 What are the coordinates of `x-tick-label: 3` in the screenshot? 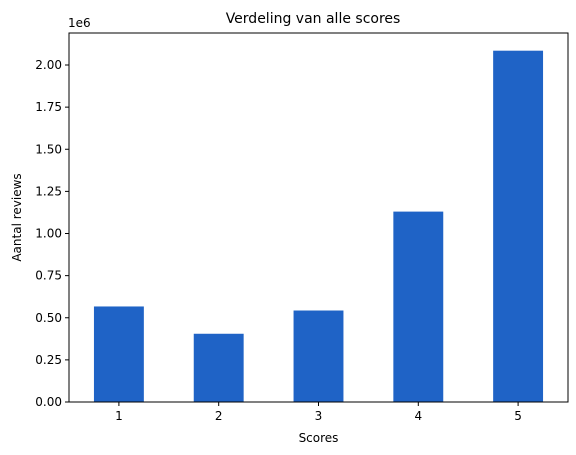 It's located at (319, 416).